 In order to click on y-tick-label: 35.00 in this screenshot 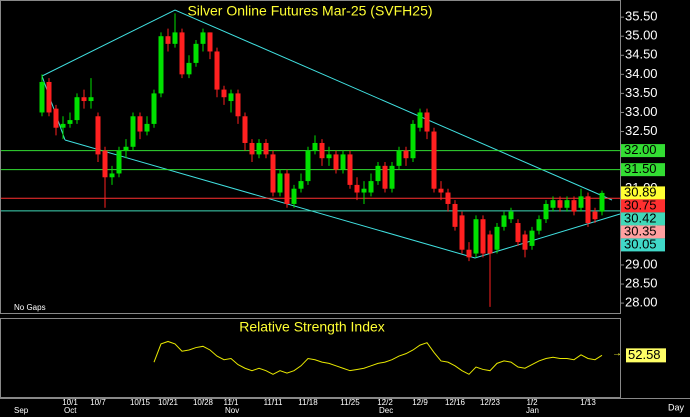, I will do `click(641, 35)`.